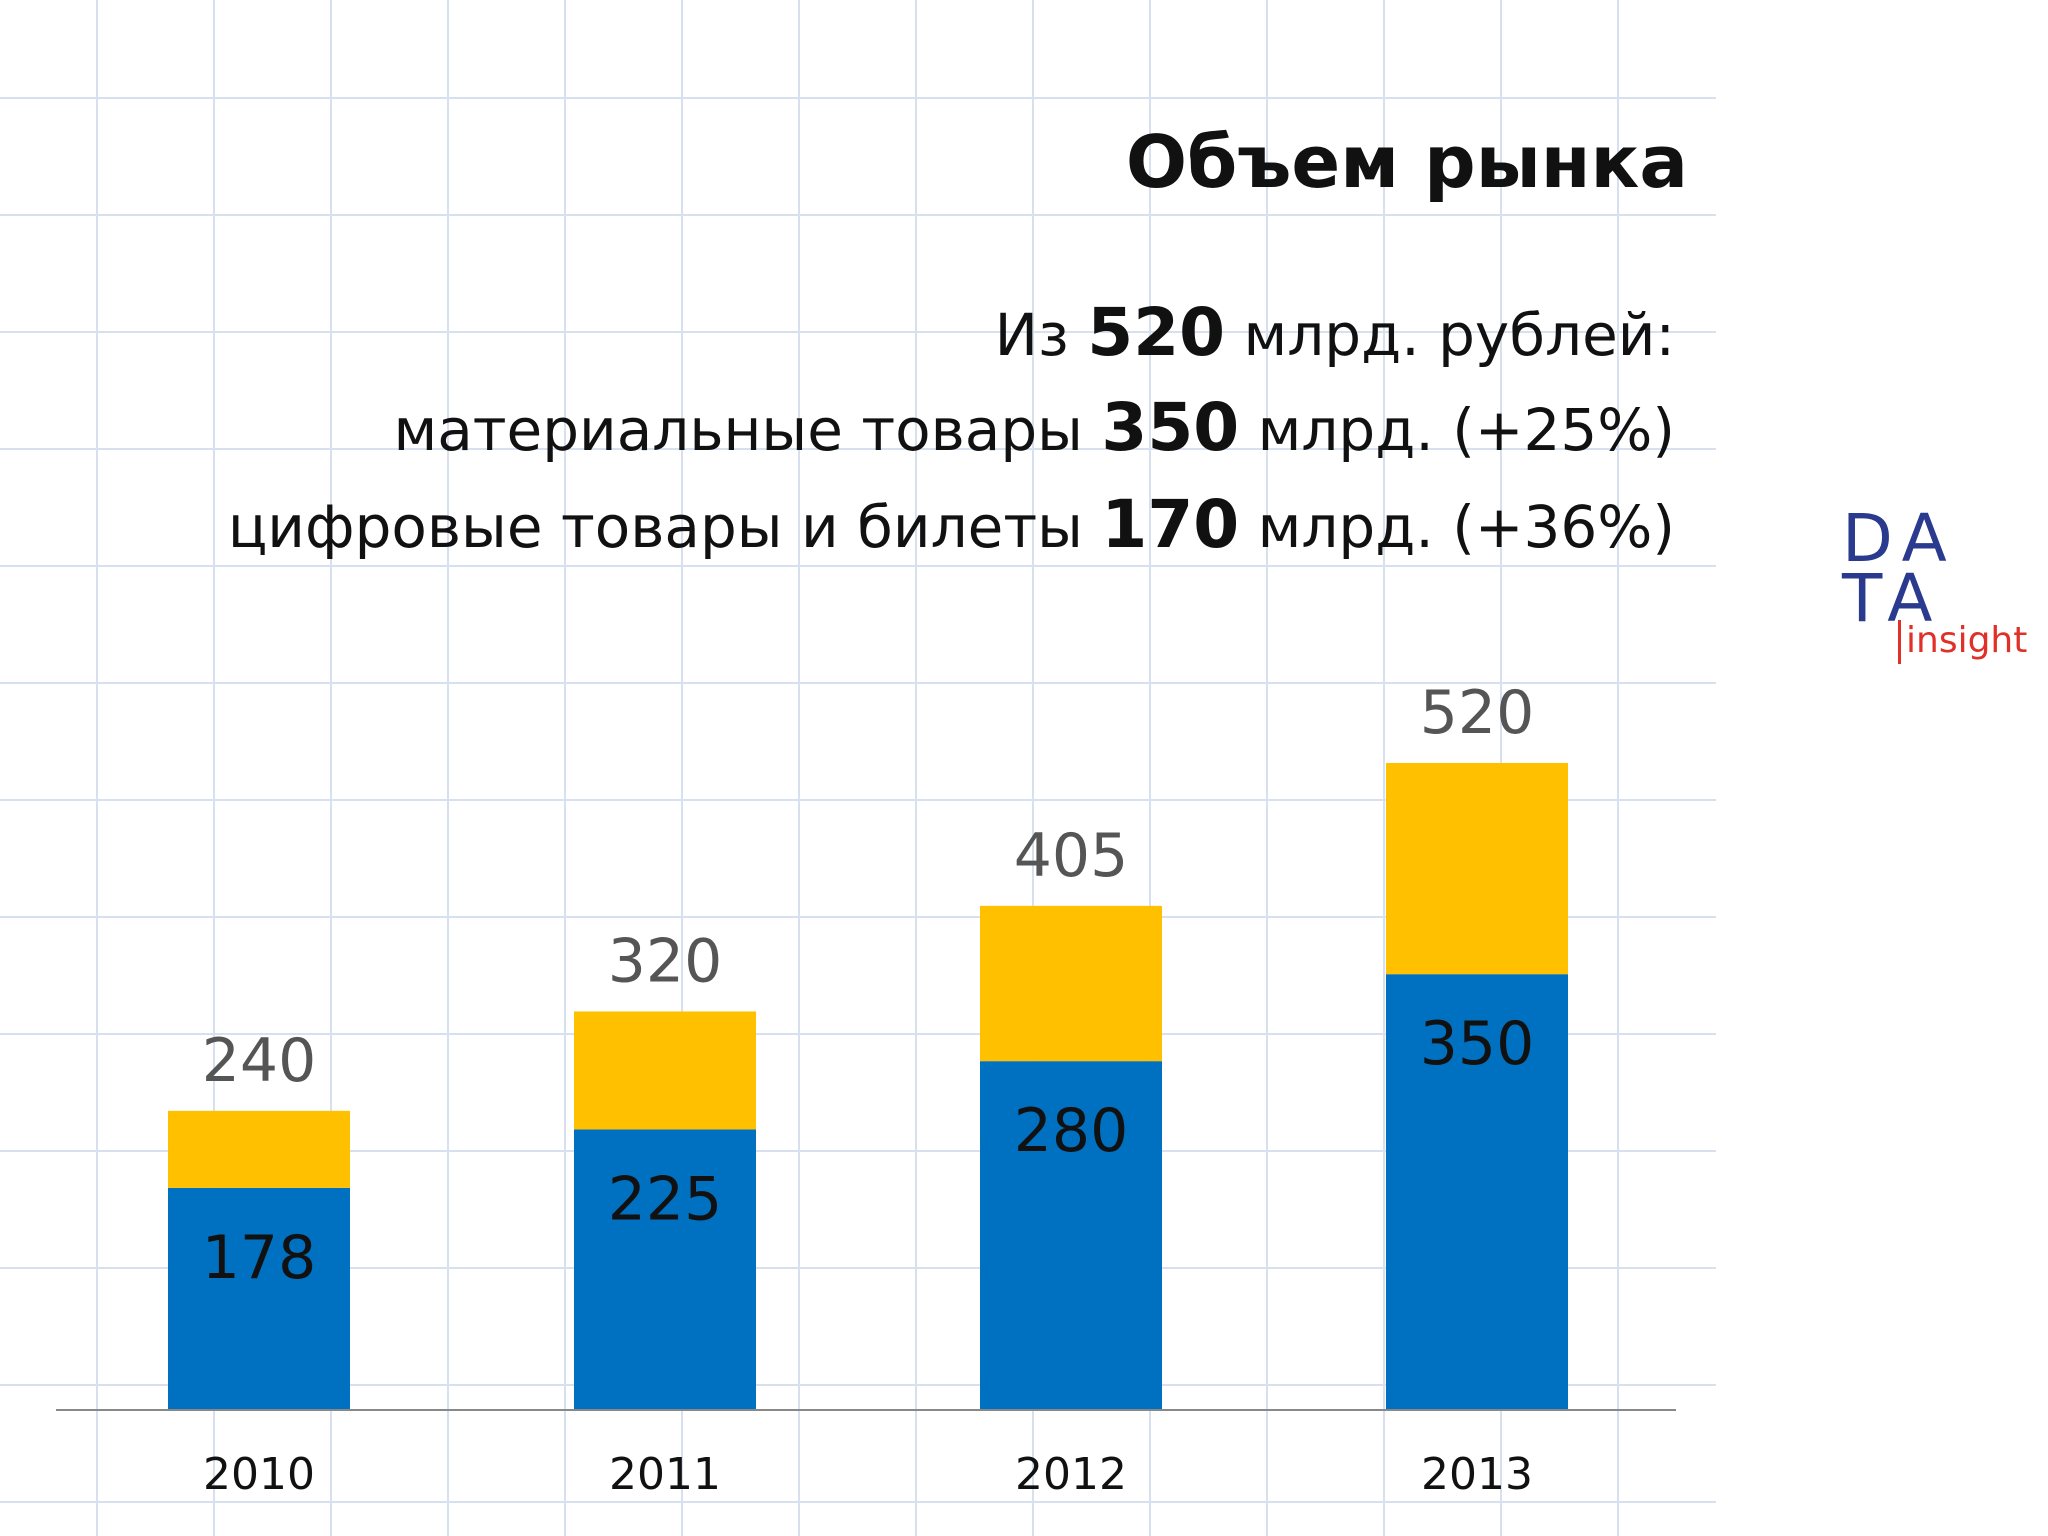  What do you see at coordinates (664, 527) in the screenshot?
I see `subtitle-digital-pre: цифровые товары и билеты` at bounding box center [664, 527].